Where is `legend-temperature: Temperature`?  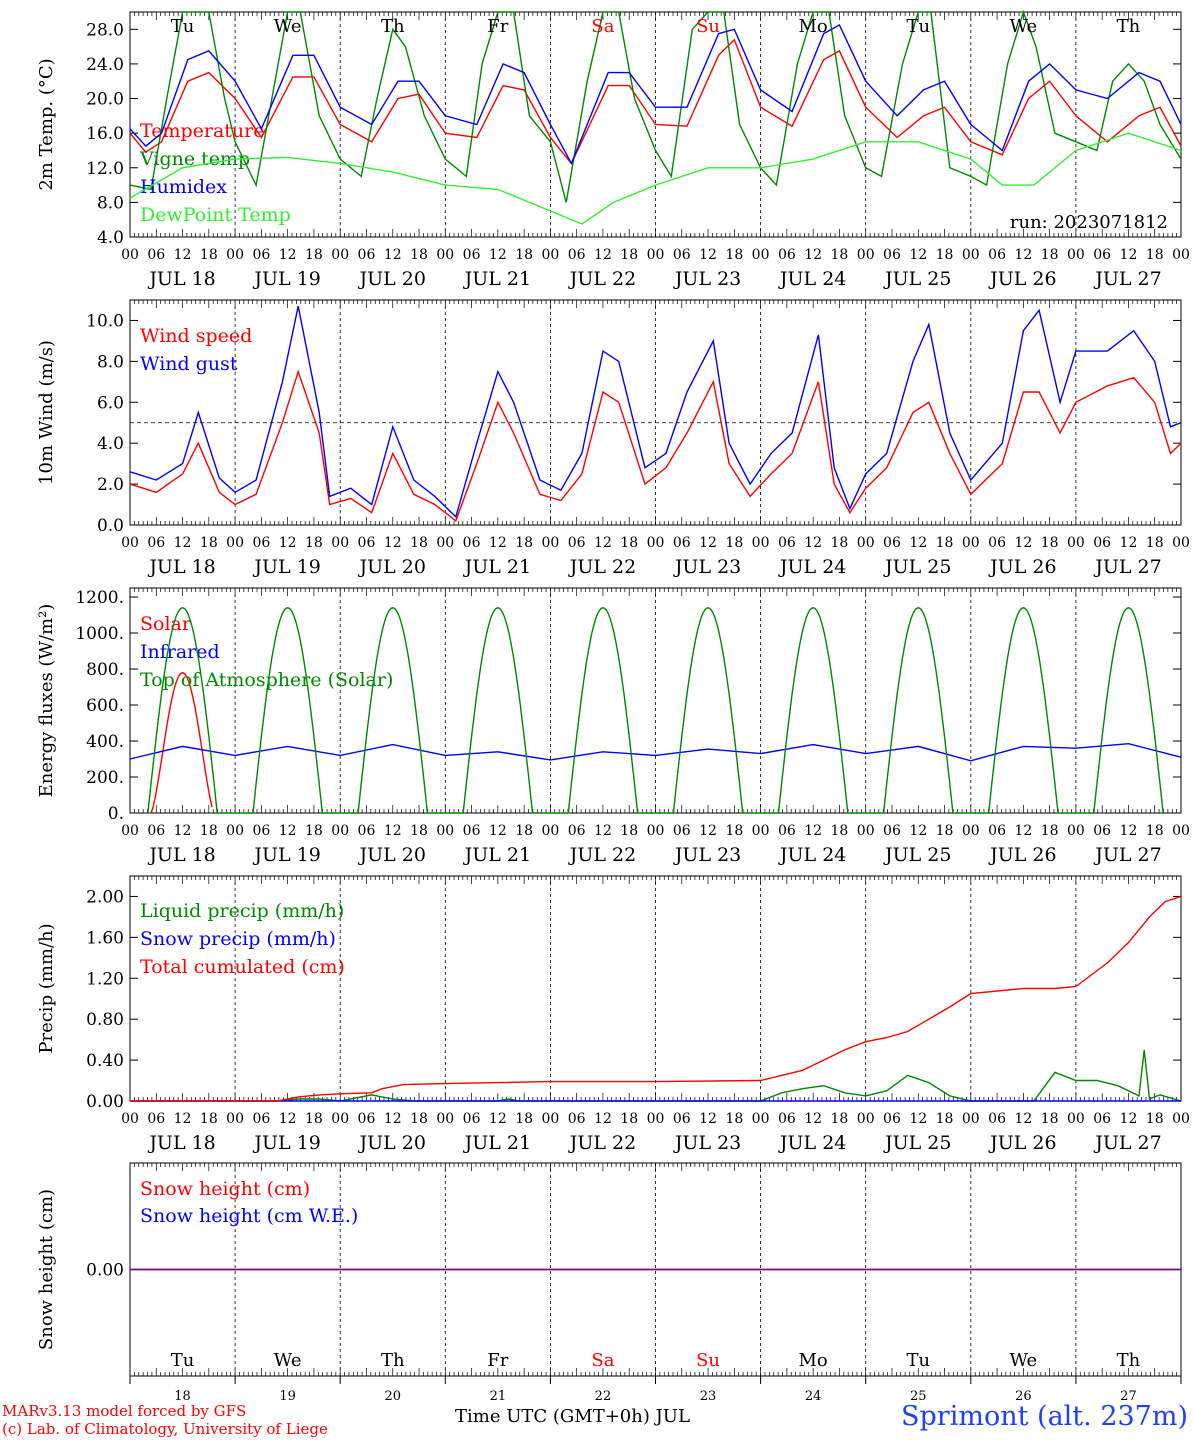
legend-temperature: Temperature is located at coordinates (202, 131).